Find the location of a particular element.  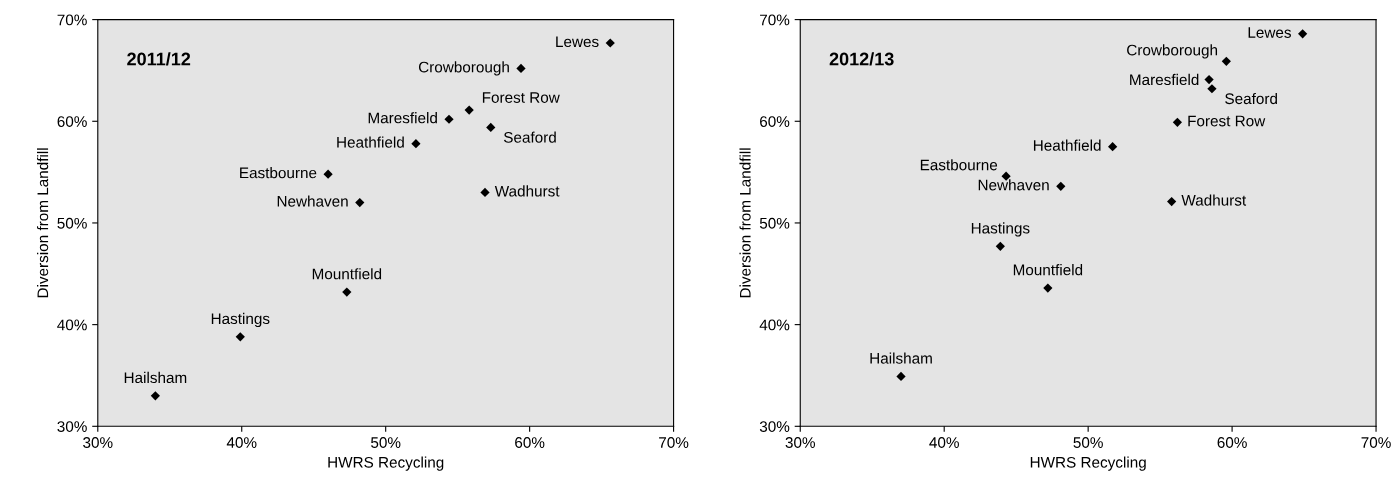

text: 2012/13 is located at coordinates (861, 59).